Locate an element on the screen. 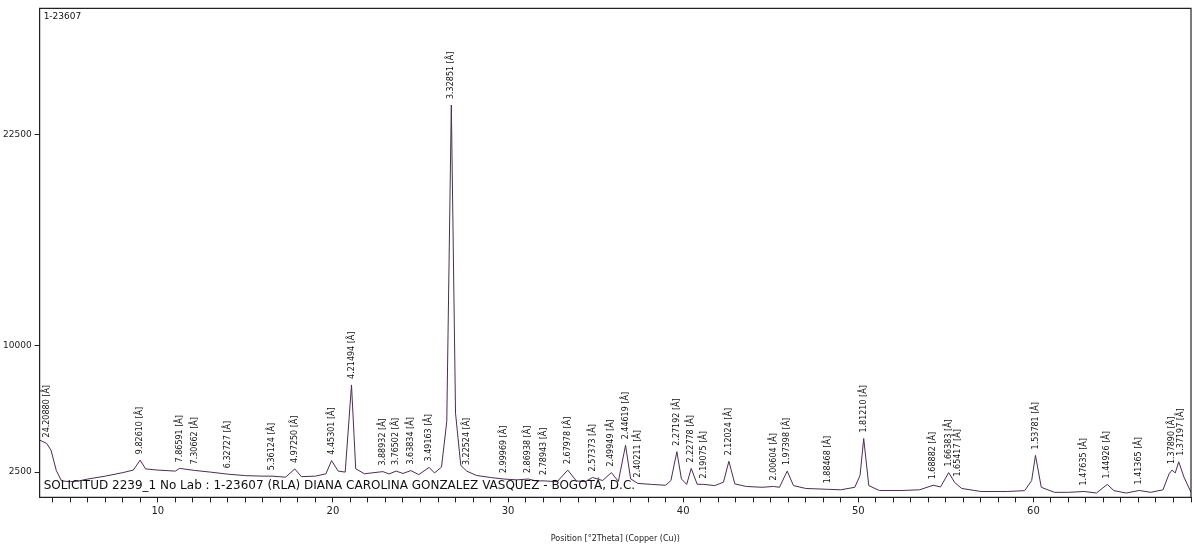  annotation: SOLICITUD 2239_1 No Lab : 1-23607 (RLA) DIANA CAROLINA GONZALEZ VASQUEZ - BOGOTÁ, D.C. is located at coordinates (339, 484).